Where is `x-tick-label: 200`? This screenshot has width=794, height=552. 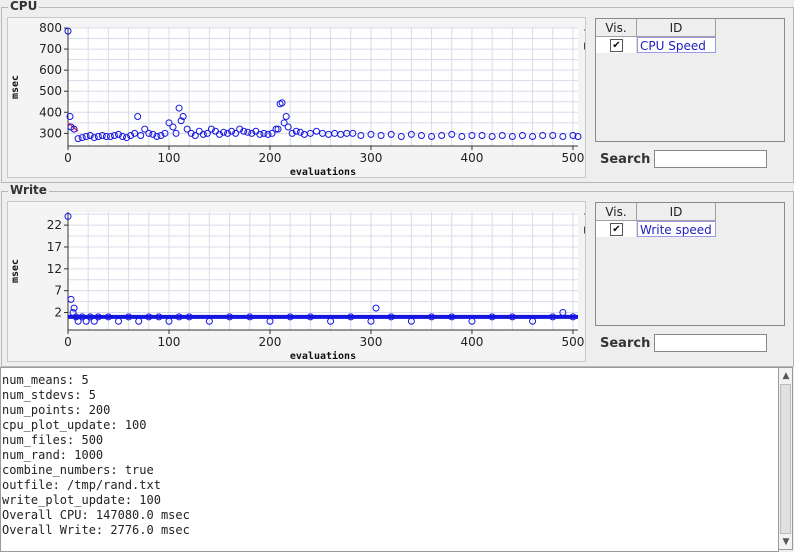 x-tick-label: 200 is located at coordinates (270, 342).